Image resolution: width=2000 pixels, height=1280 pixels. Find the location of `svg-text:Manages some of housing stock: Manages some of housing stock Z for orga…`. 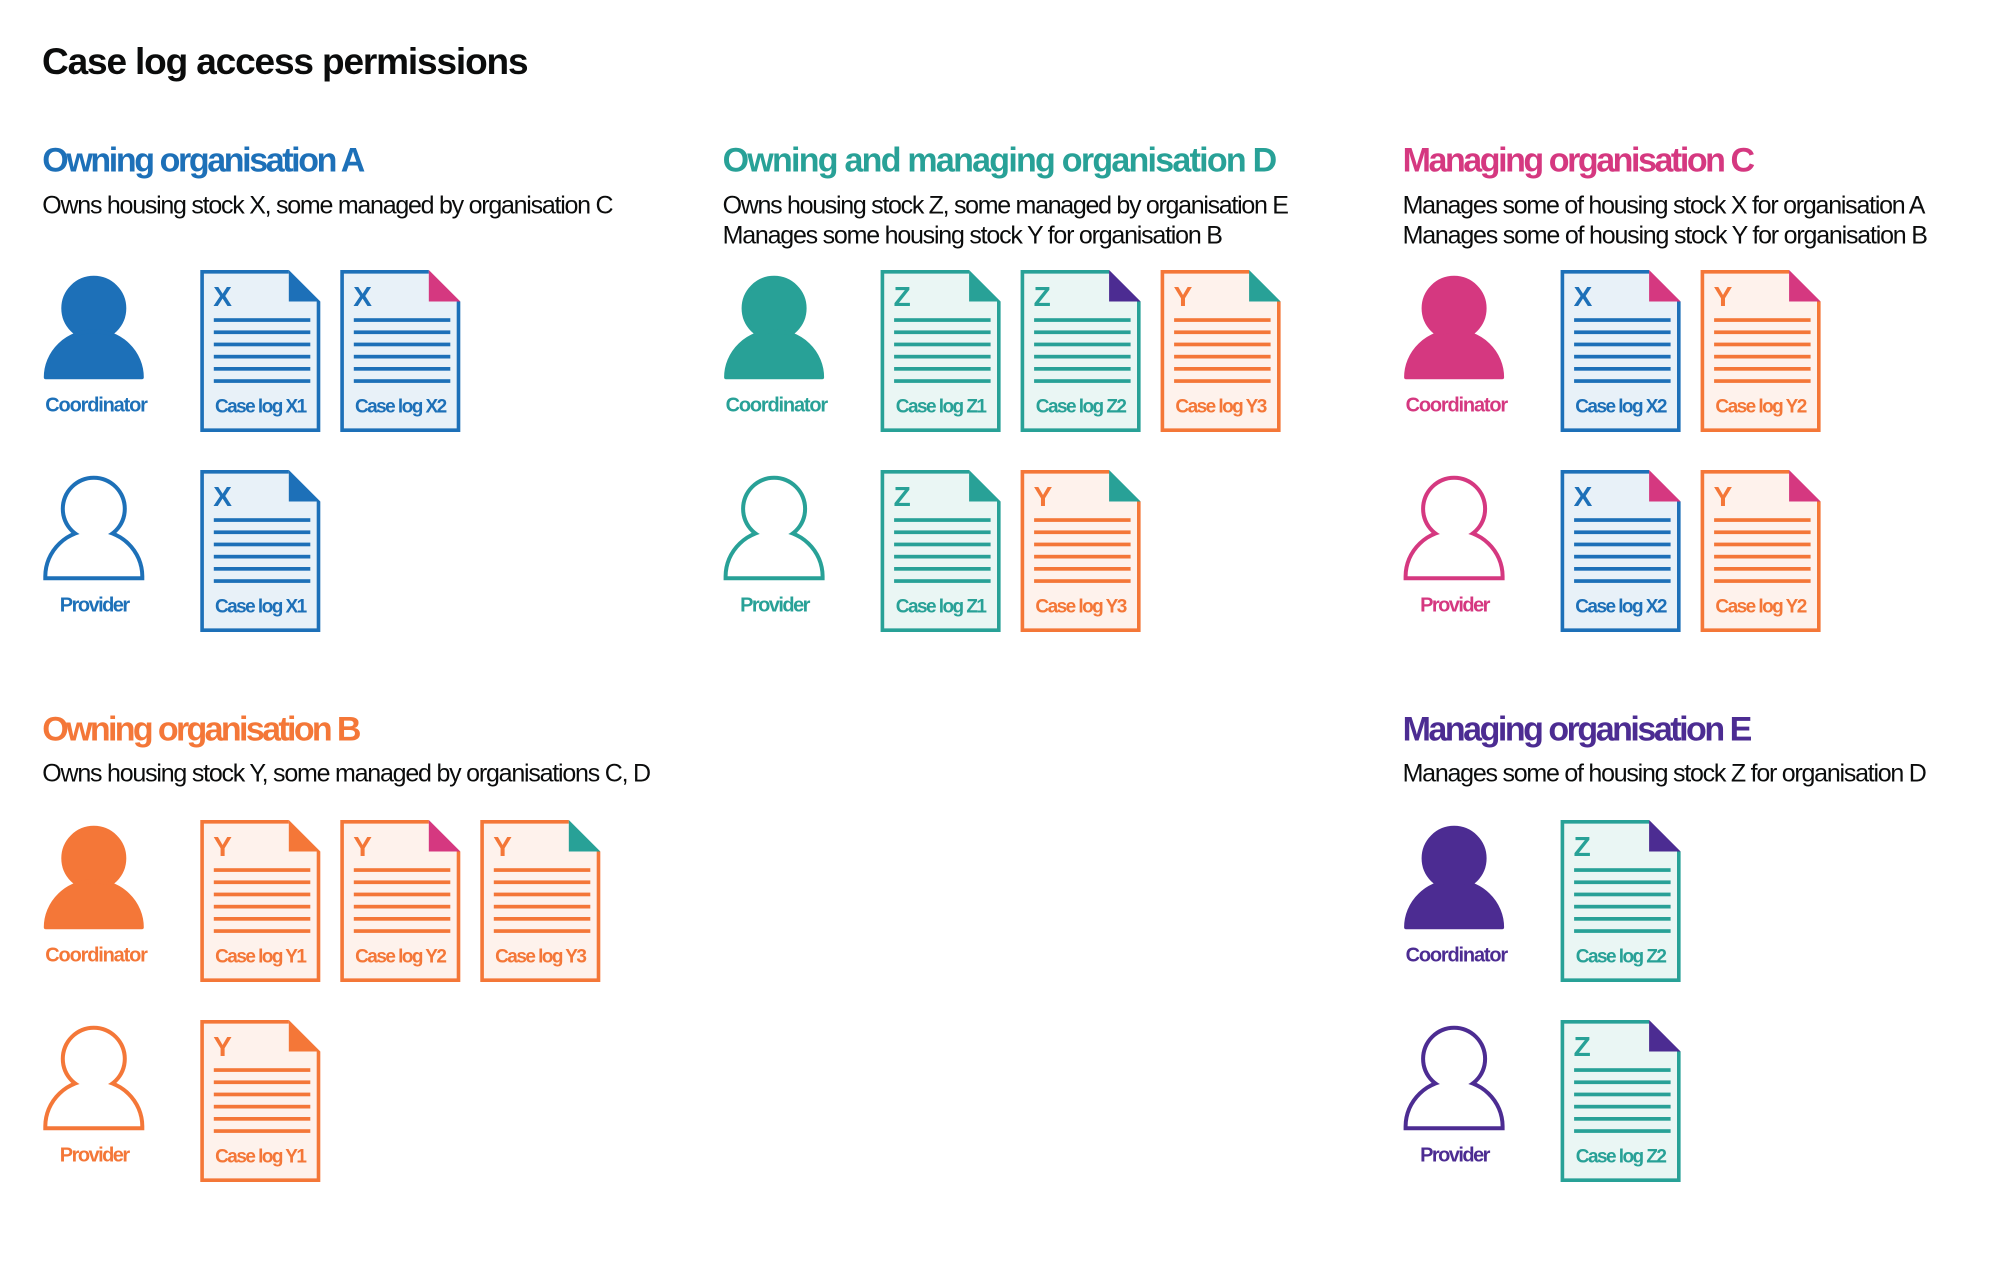

svg-text:Manages some of housing stock: Manages some of housing stock Z for orga… is located at coordinates (1664, 774).